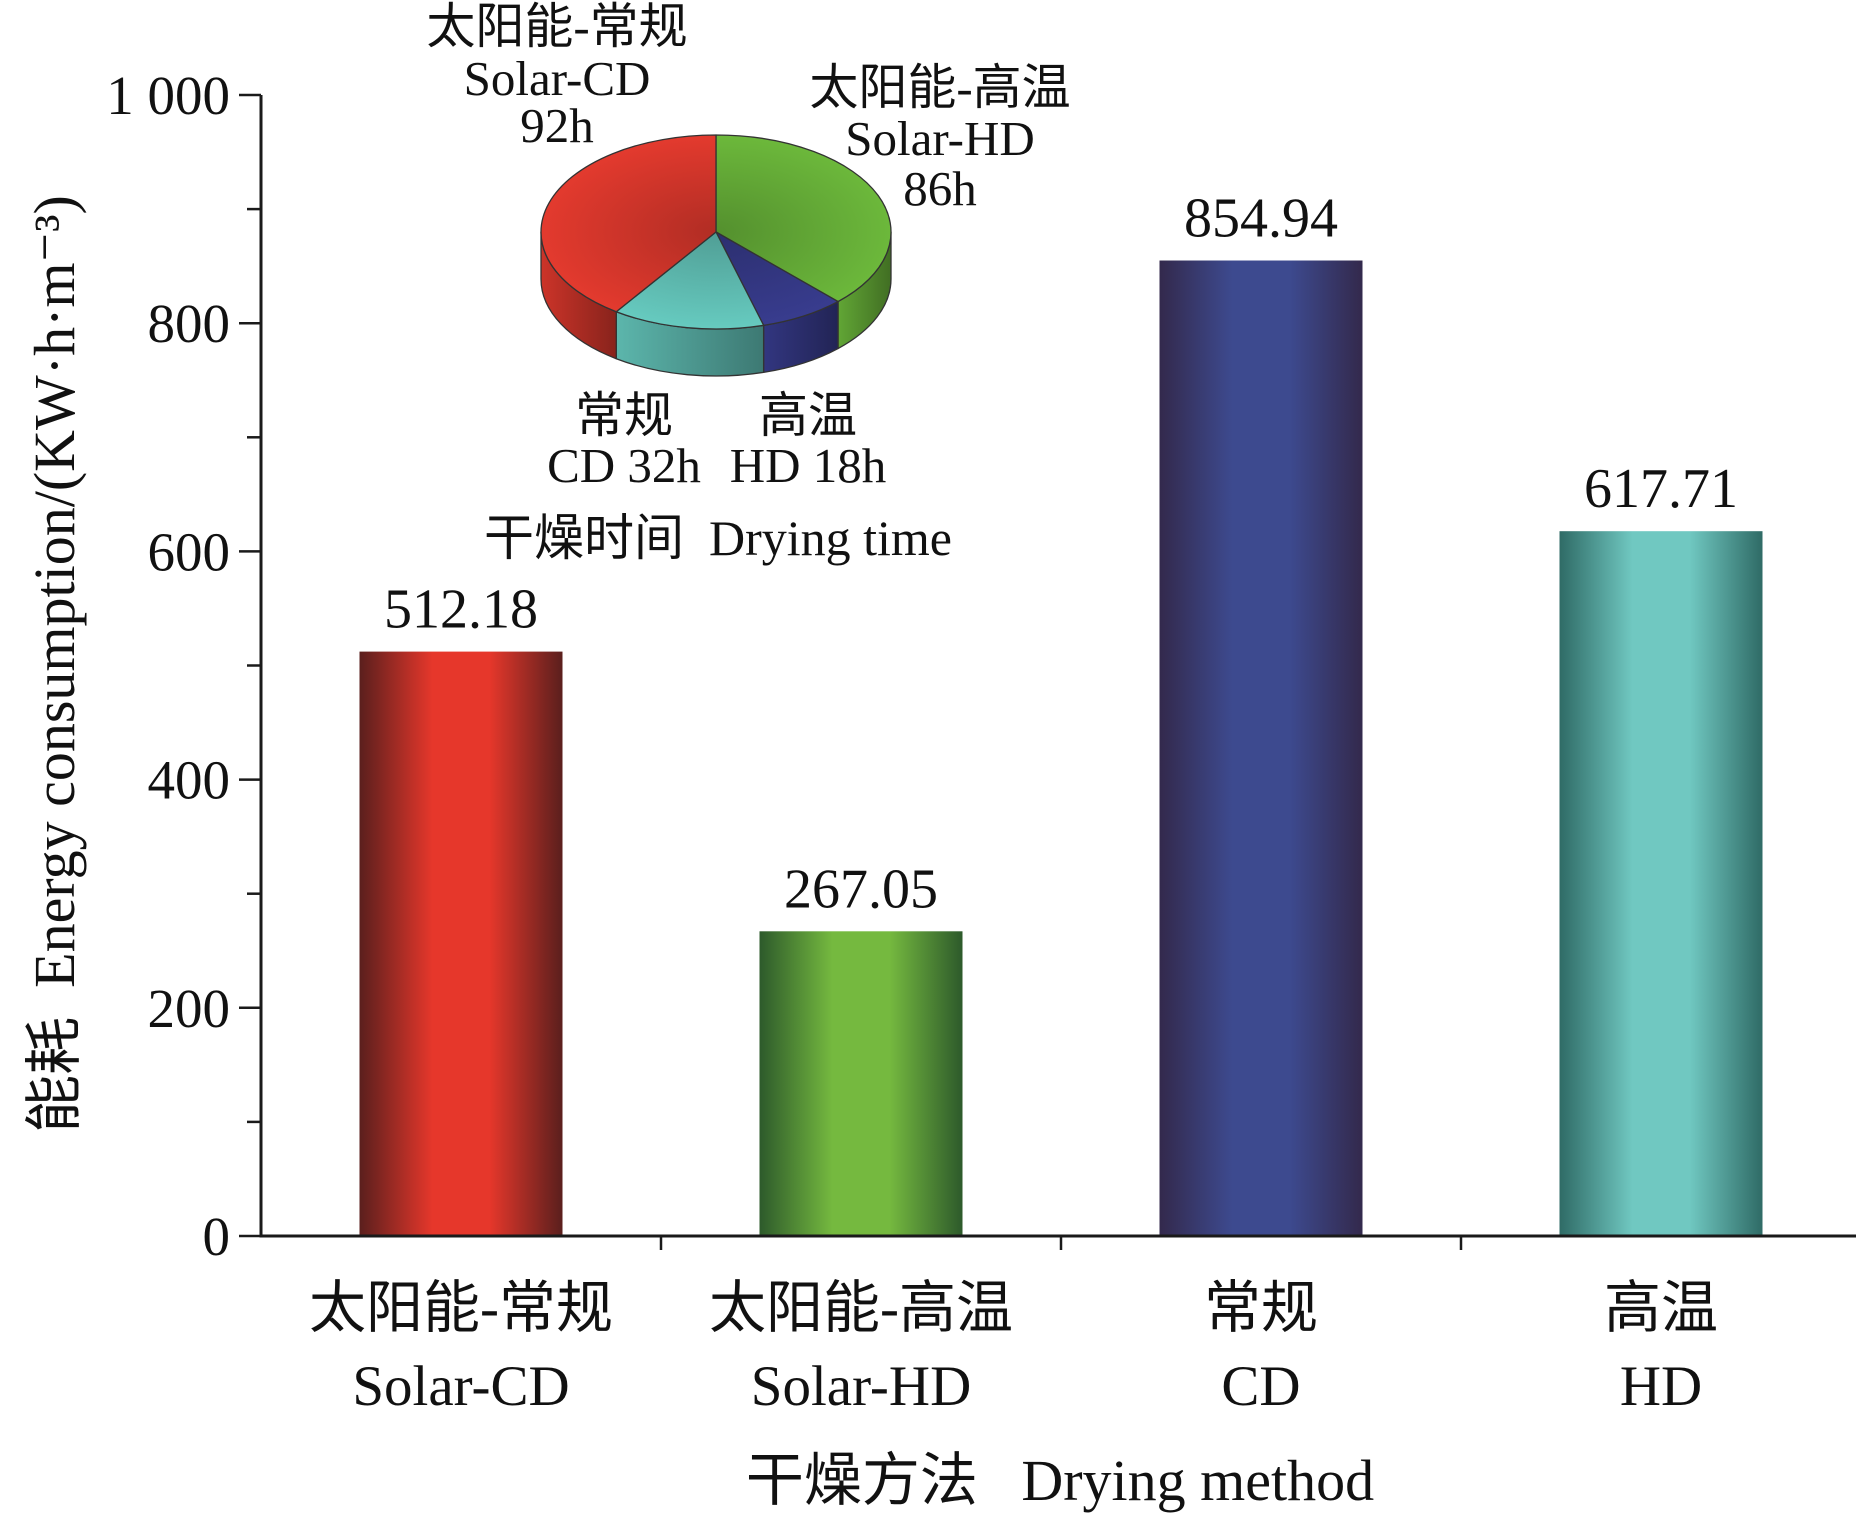 The height and width of the screenshot is (1522, 1858). I want to click on data-label-solar-cd: 512.18, so click(461, 610).